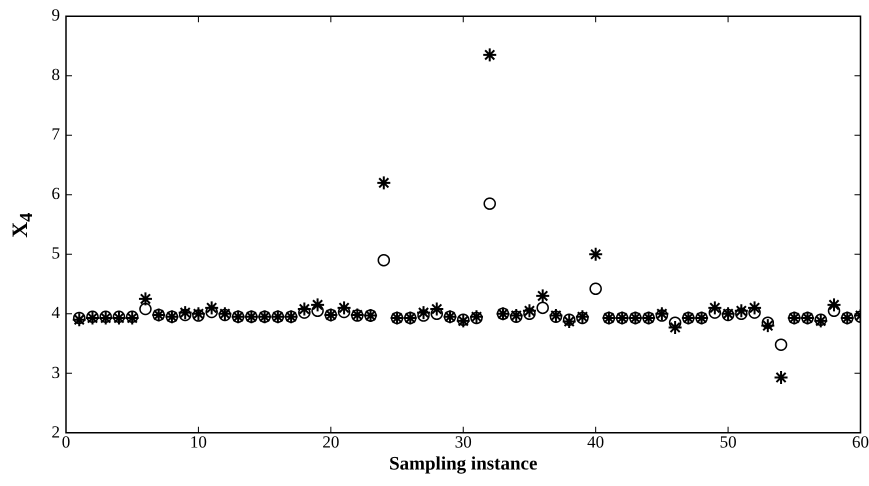 The width and height of the screenshot is (869, 486). Describe the element at coordinates (56, 372) in the screenshot. I see `y-tick-label: 3` at that location.